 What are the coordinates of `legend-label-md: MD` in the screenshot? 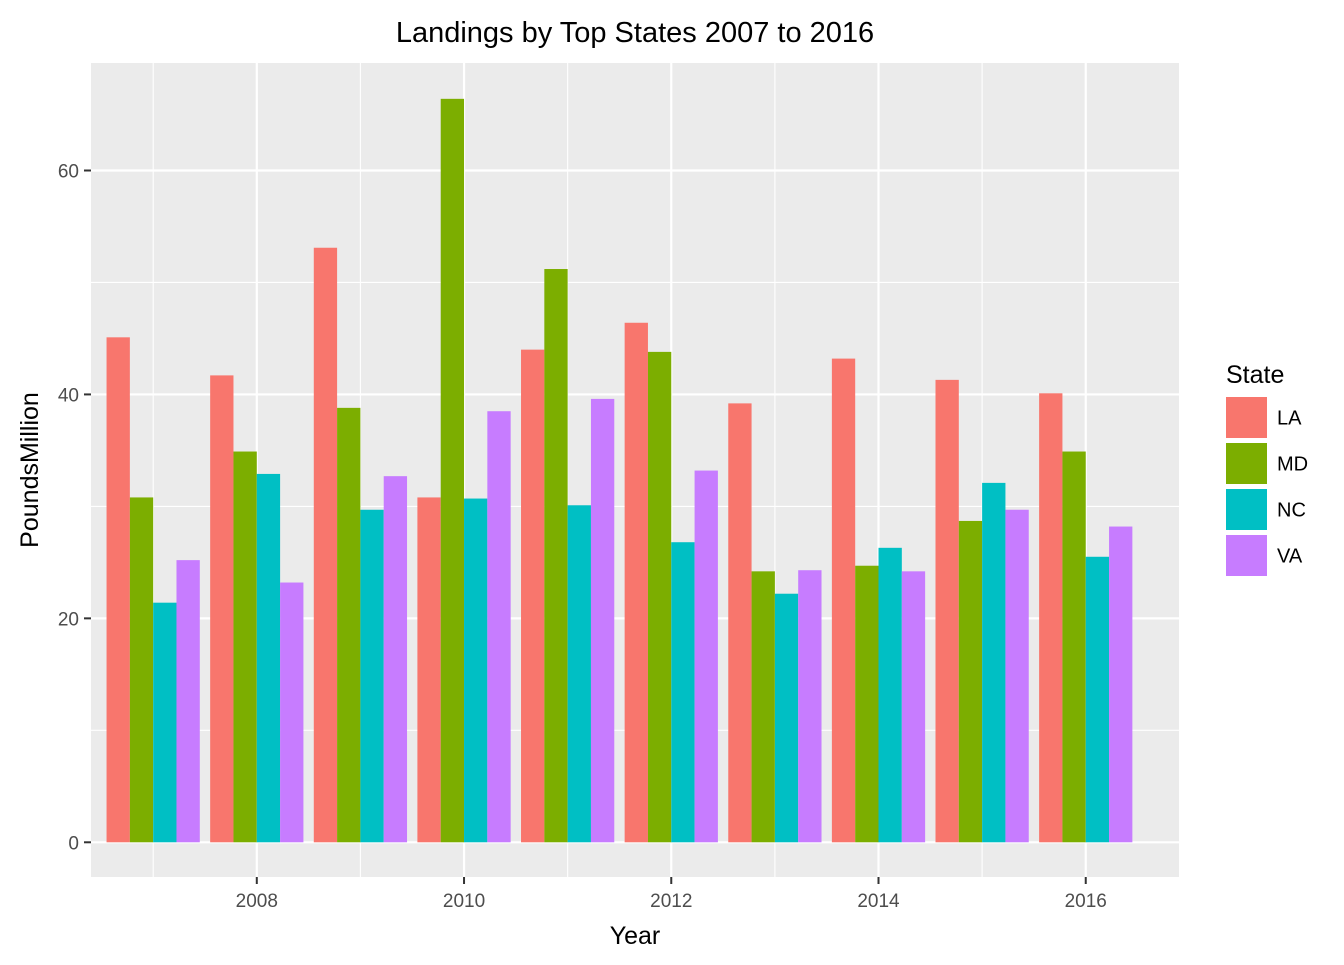 It's located at (1292, 465).